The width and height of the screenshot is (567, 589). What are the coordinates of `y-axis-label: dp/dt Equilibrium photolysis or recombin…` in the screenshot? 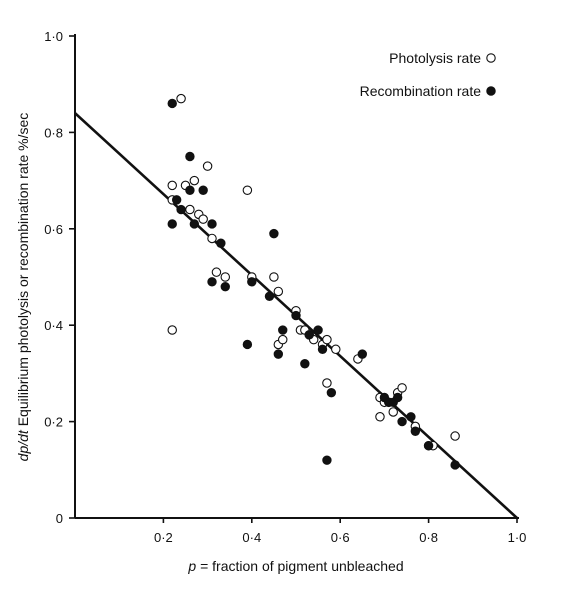 It's located at (23, 287).